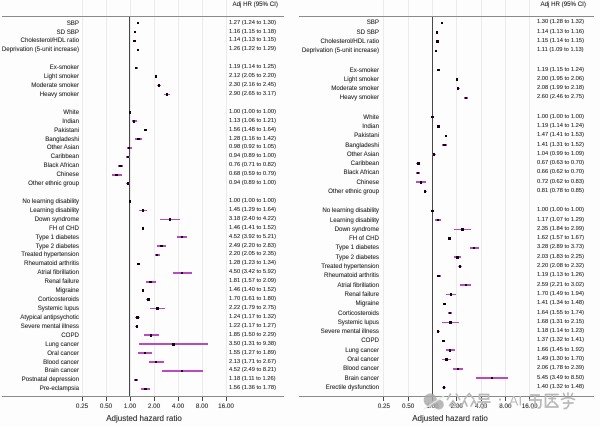 The image size is (600, 427). Describe the element at coordinates (515, 401) in the screenshot. I see `svg-text: AI` at that location.